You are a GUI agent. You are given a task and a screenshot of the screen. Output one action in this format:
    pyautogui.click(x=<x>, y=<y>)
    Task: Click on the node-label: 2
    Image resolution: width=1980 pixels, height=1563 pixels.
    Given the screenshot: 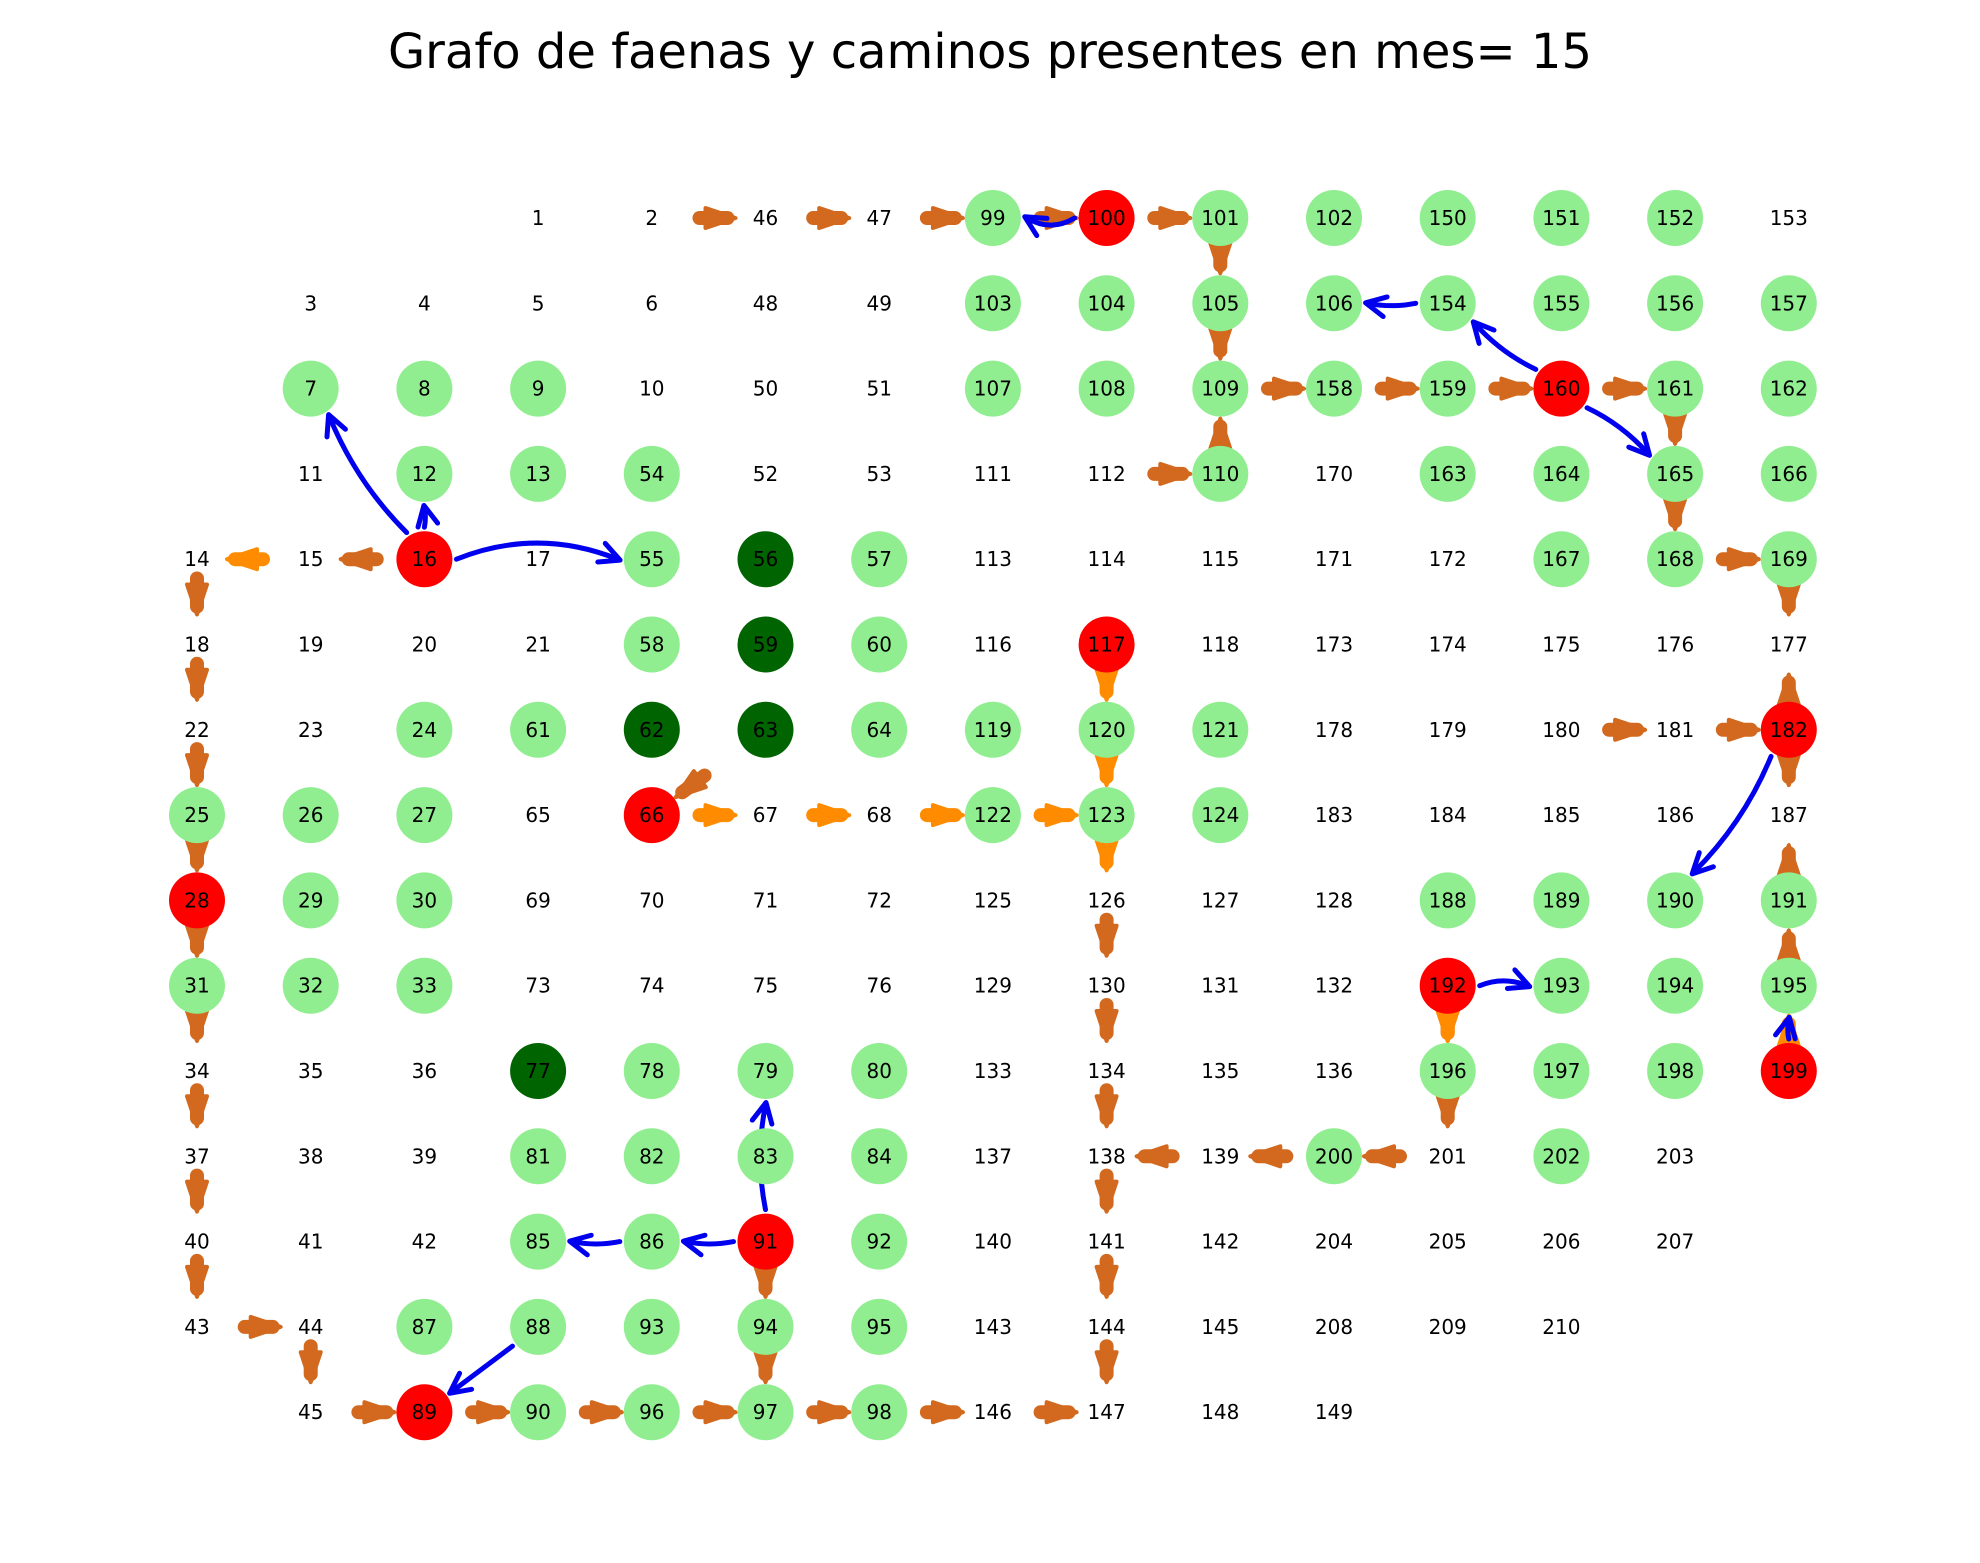 What is the action you would take?
    pyautogui.click(x=651, y=218)
    